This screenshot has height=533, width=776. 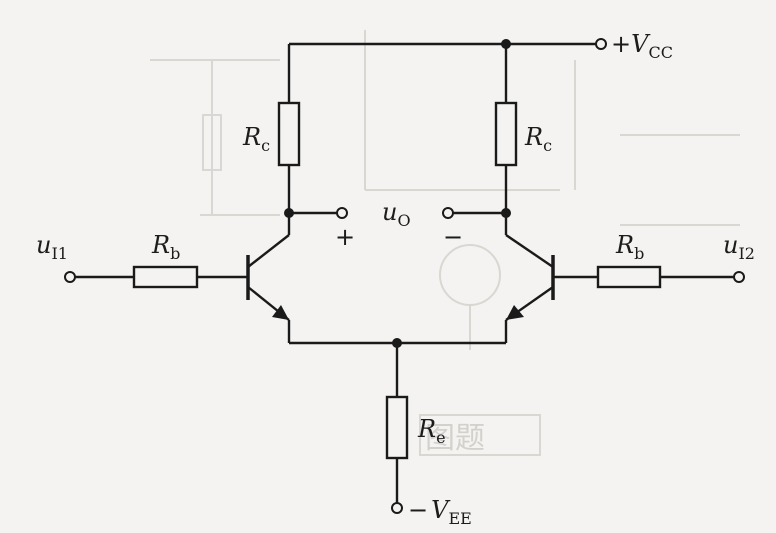 What do you see at coordinates (739, 277) in the screenshot?
I see `terminal-ui2` at bounding box center [739, 277].